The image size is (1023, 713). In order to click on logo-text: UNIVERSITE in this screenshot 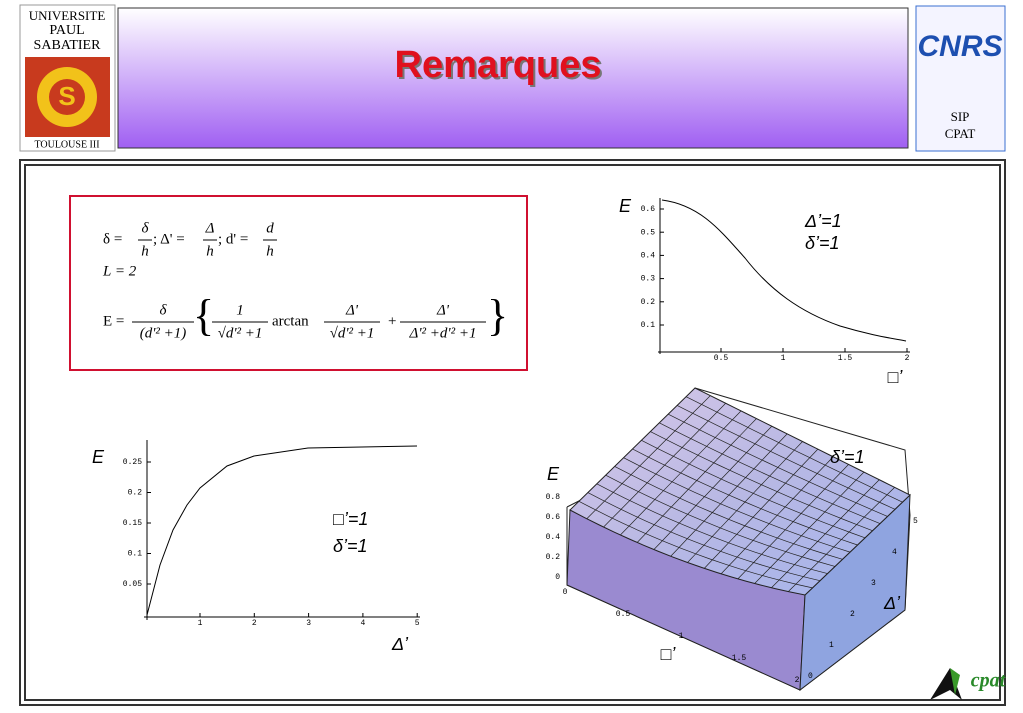, I will do `click(67, 15)`.